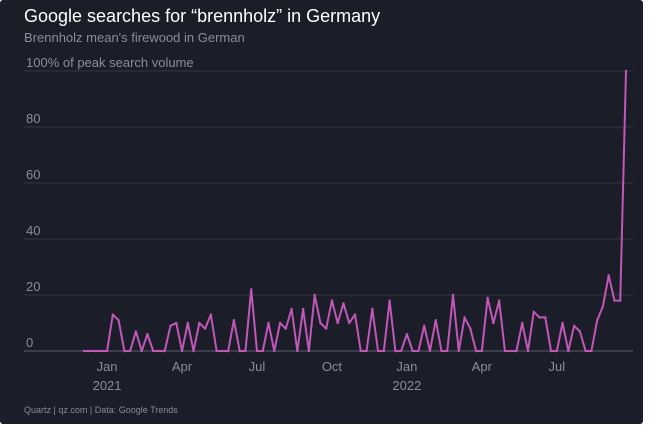  I want to click on source-note: Quartz | qz.com | Data: Google Trends, so click(101, 410).